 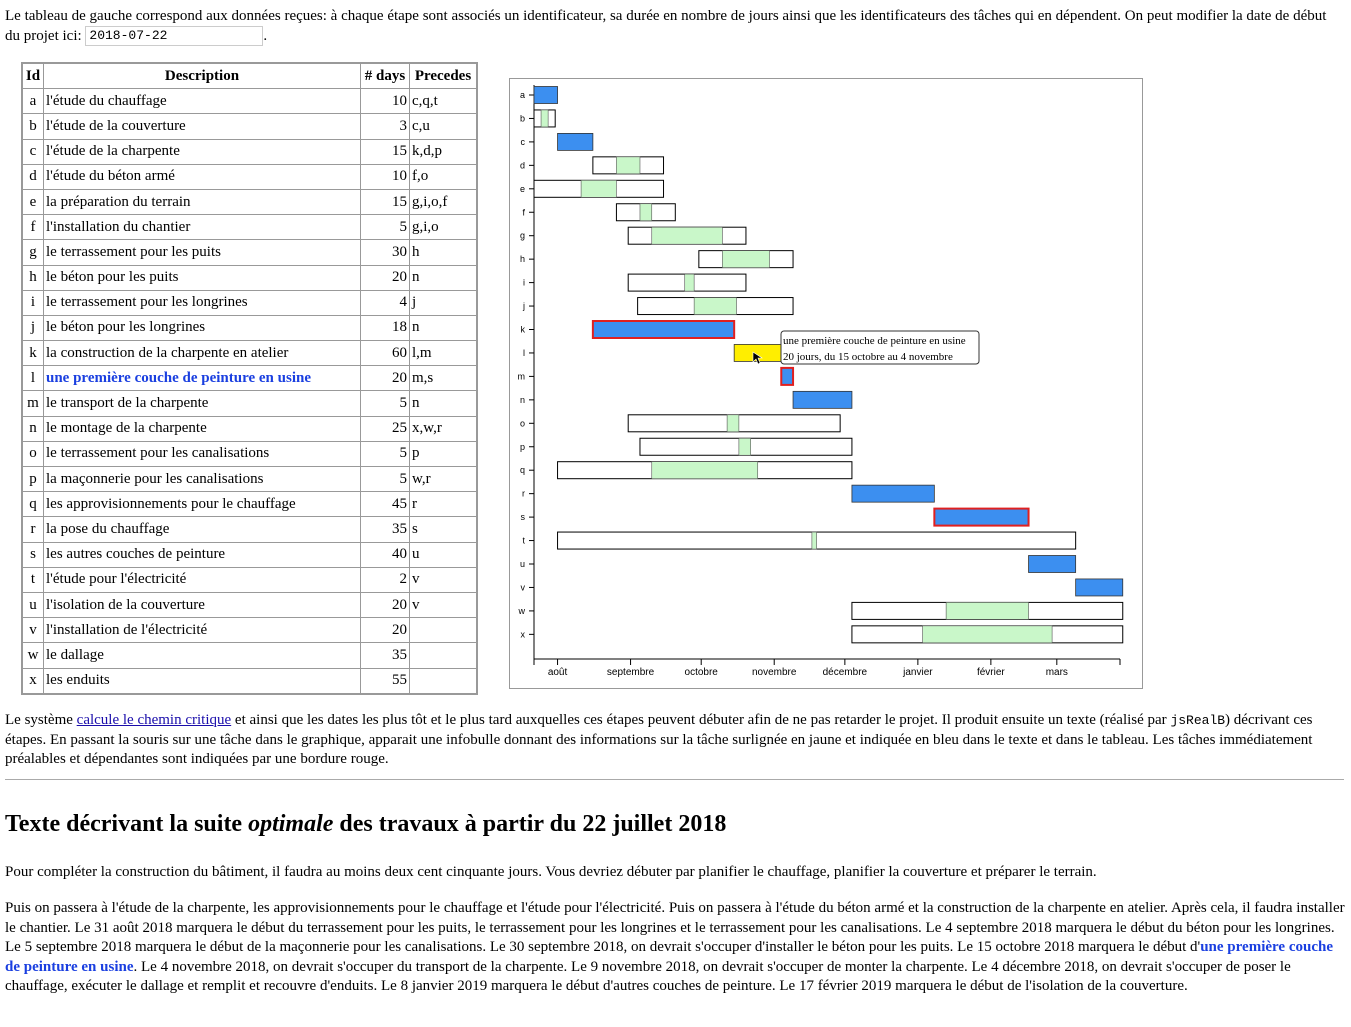 I want to click on table-row: x les enduits 55, so click(x=249, y=681).